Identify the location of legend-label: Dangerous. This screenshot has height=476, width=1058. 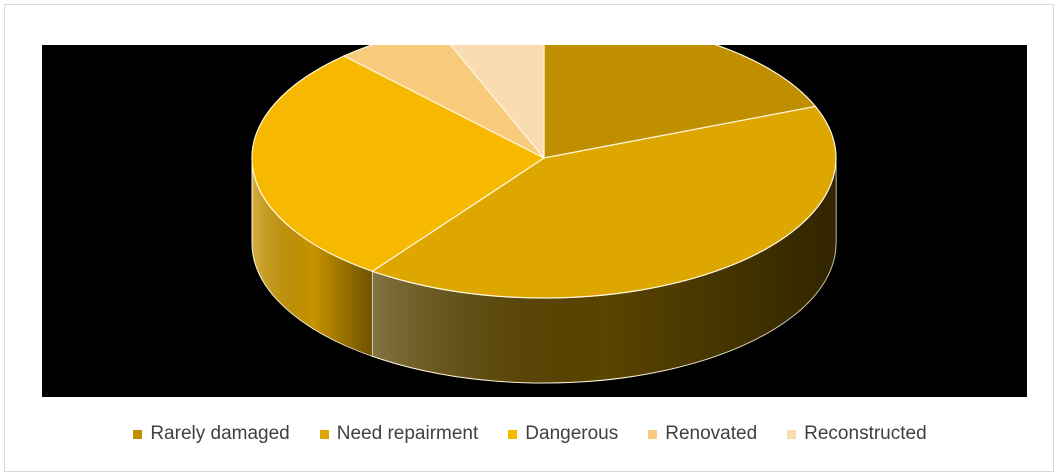
(572, 433).